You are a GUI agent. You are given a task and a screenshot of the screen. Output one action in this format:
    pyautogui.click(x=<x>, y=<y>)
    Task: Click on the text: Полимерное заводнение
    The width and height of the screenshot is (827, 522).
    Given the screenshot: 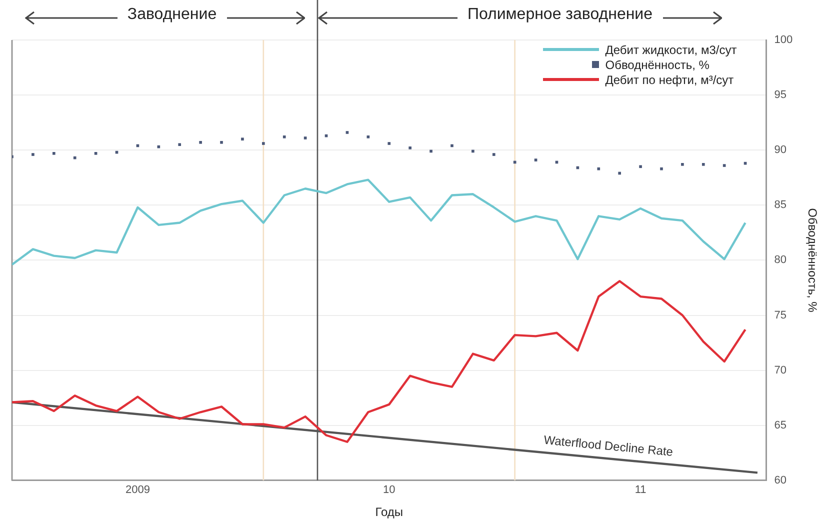 What is the action you would take?
    pyautogui.click(x=560, y=15)
    